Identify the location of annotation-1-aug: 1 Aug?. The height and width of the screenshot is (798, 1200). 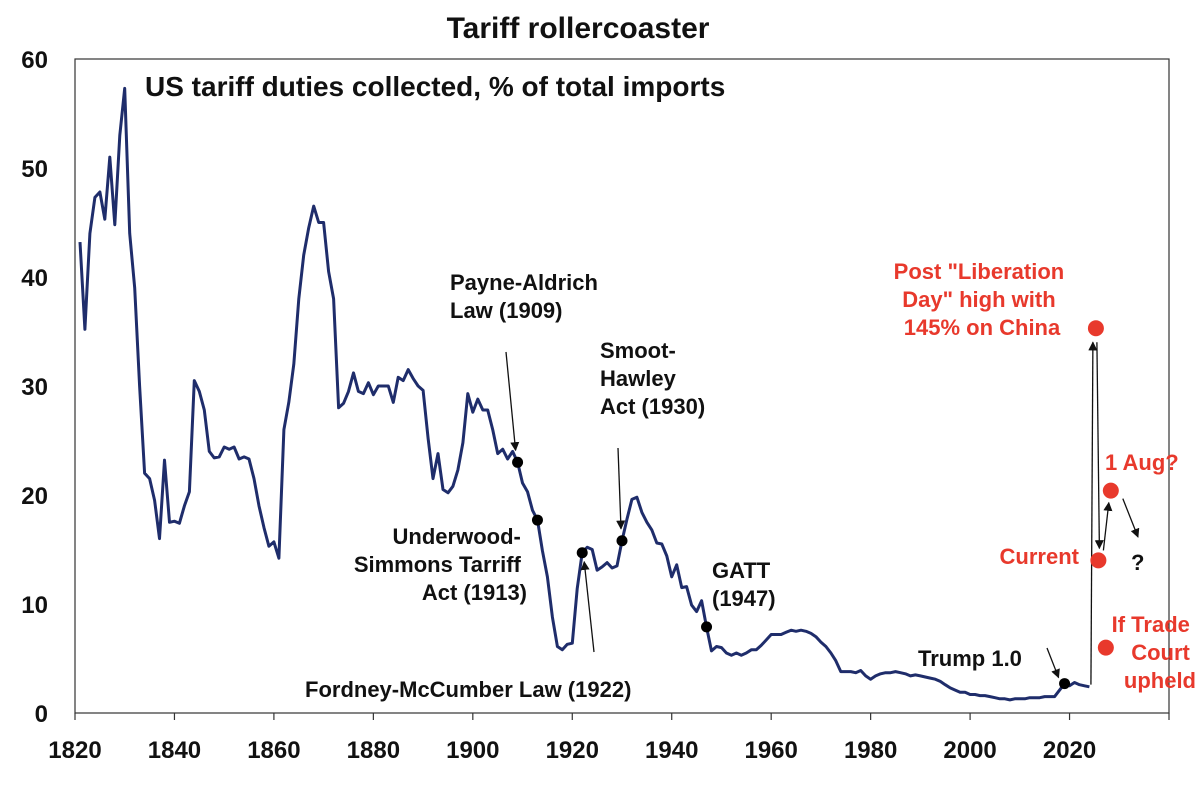
(1142, 462).